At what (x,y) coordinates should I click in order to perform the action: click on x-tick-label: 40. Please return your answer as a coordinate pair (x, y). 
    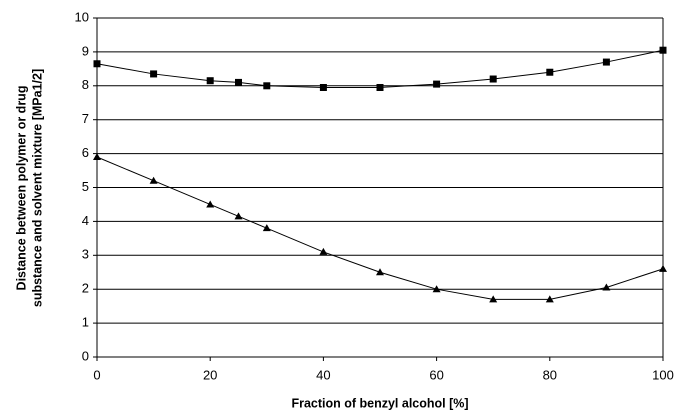
    Looking at the image, I should click on (323, 374).